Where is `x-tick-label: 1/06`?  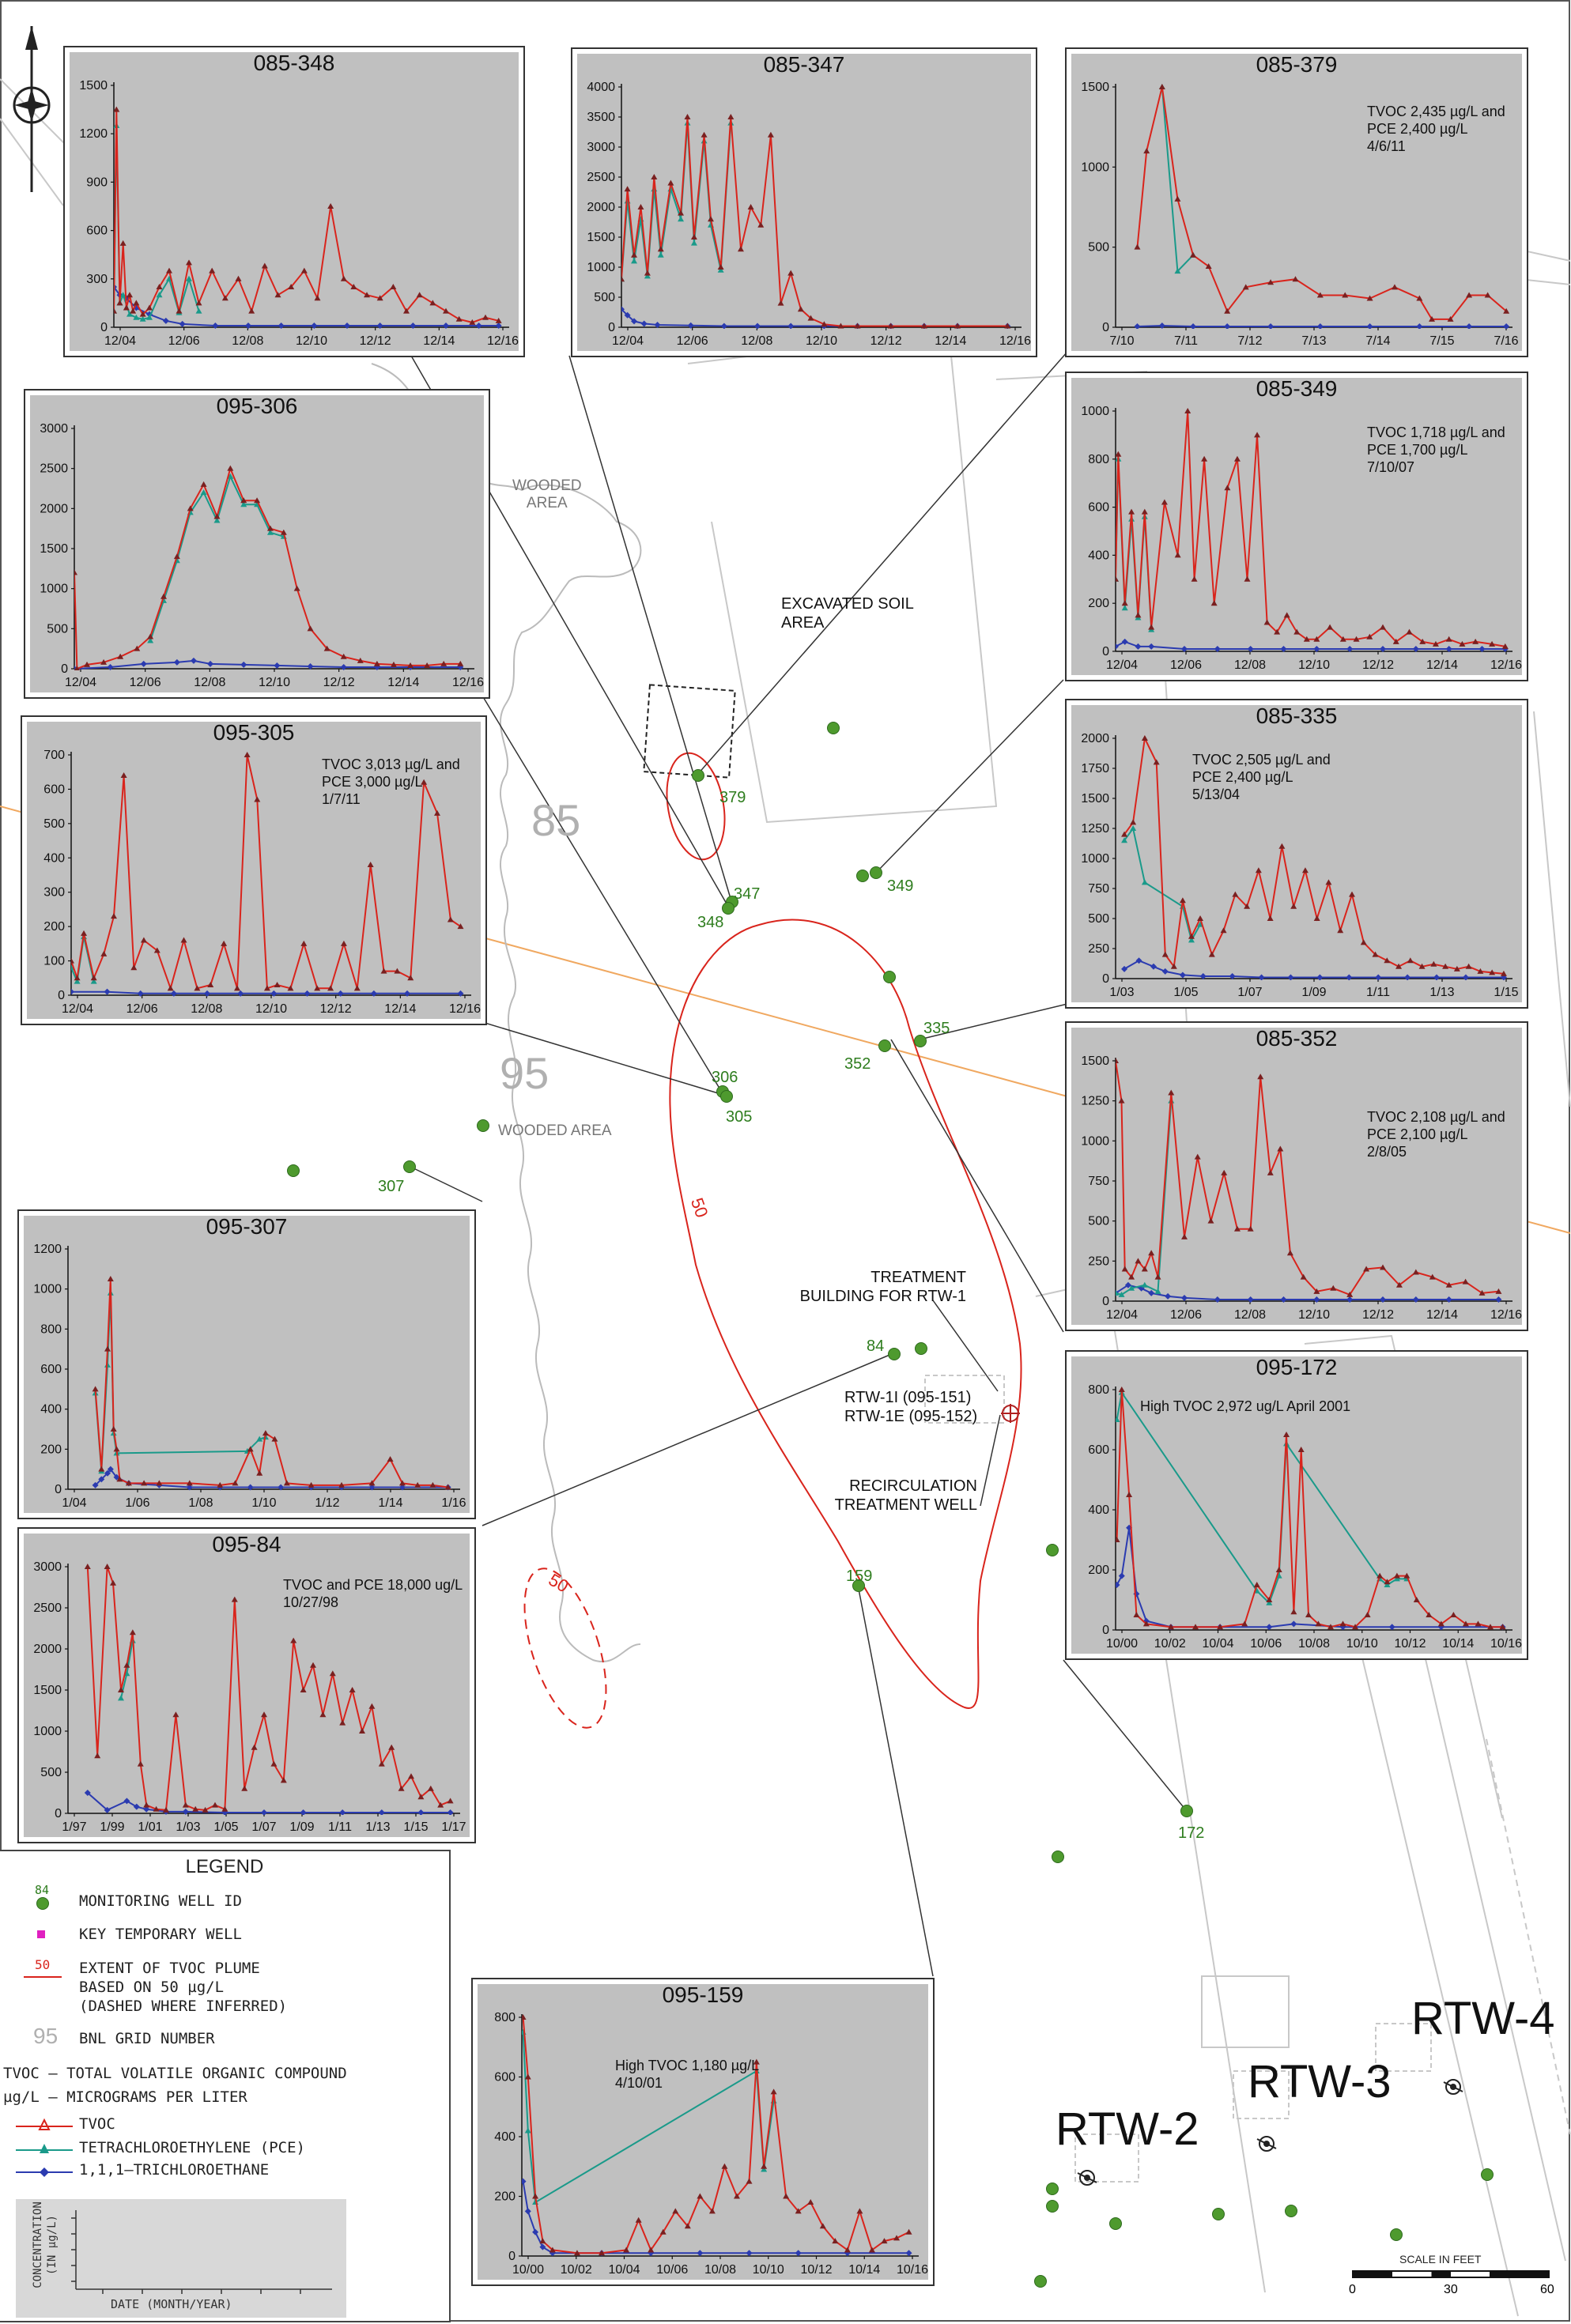 x-tick-label: 1/06 is located at coordinates (137, 1503).